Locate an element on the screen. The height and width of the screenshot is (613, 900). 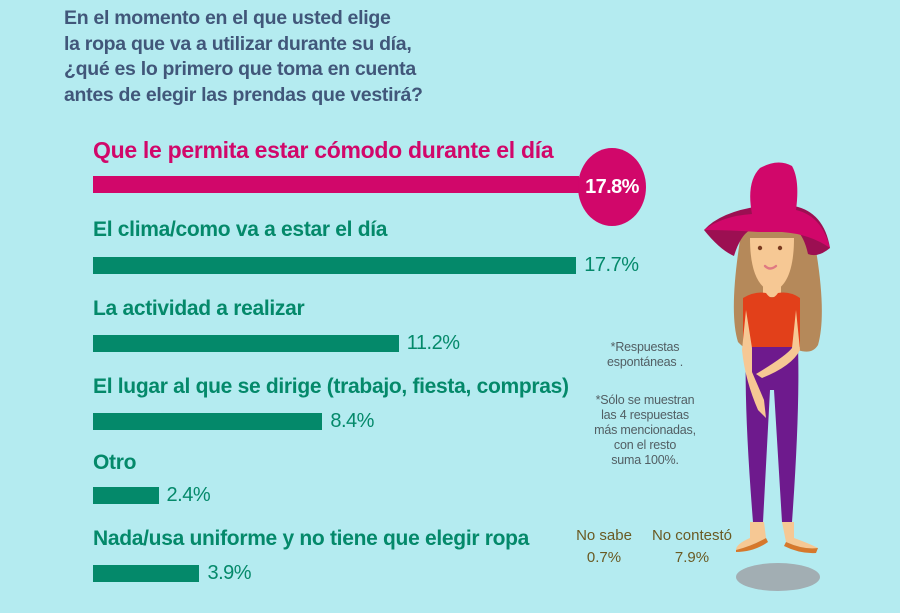
title-line: antes de elegir las prendas que vestirá? is located at coordinates (243, 94).